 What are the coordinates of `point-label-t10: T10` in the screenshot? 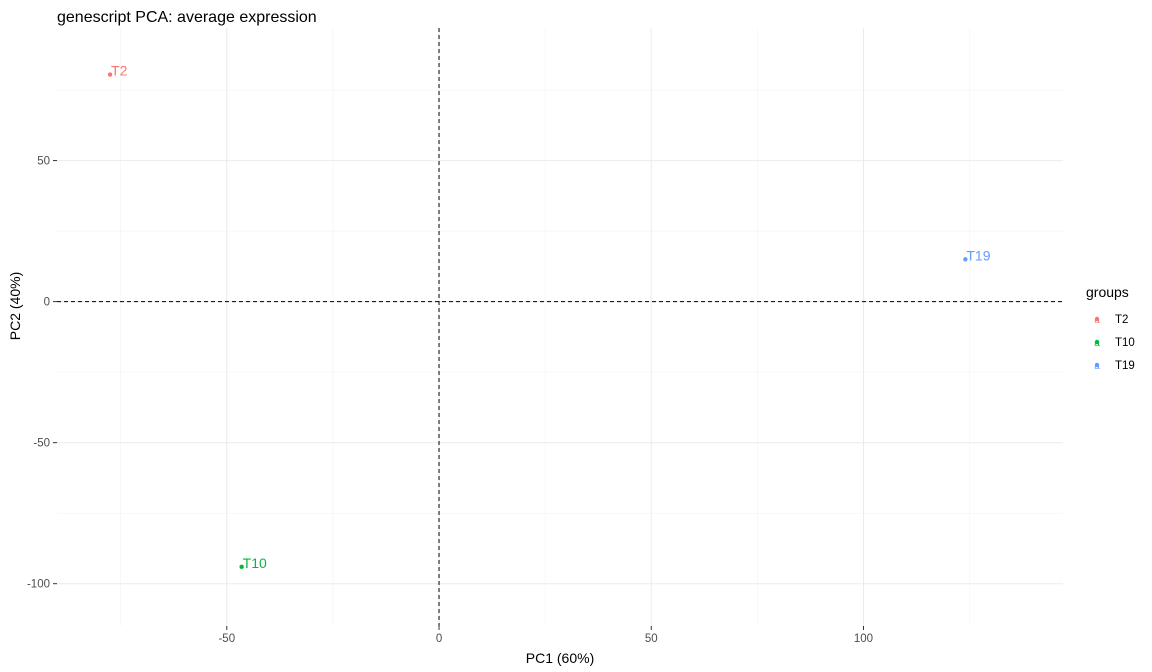 It's located at (255, 563).